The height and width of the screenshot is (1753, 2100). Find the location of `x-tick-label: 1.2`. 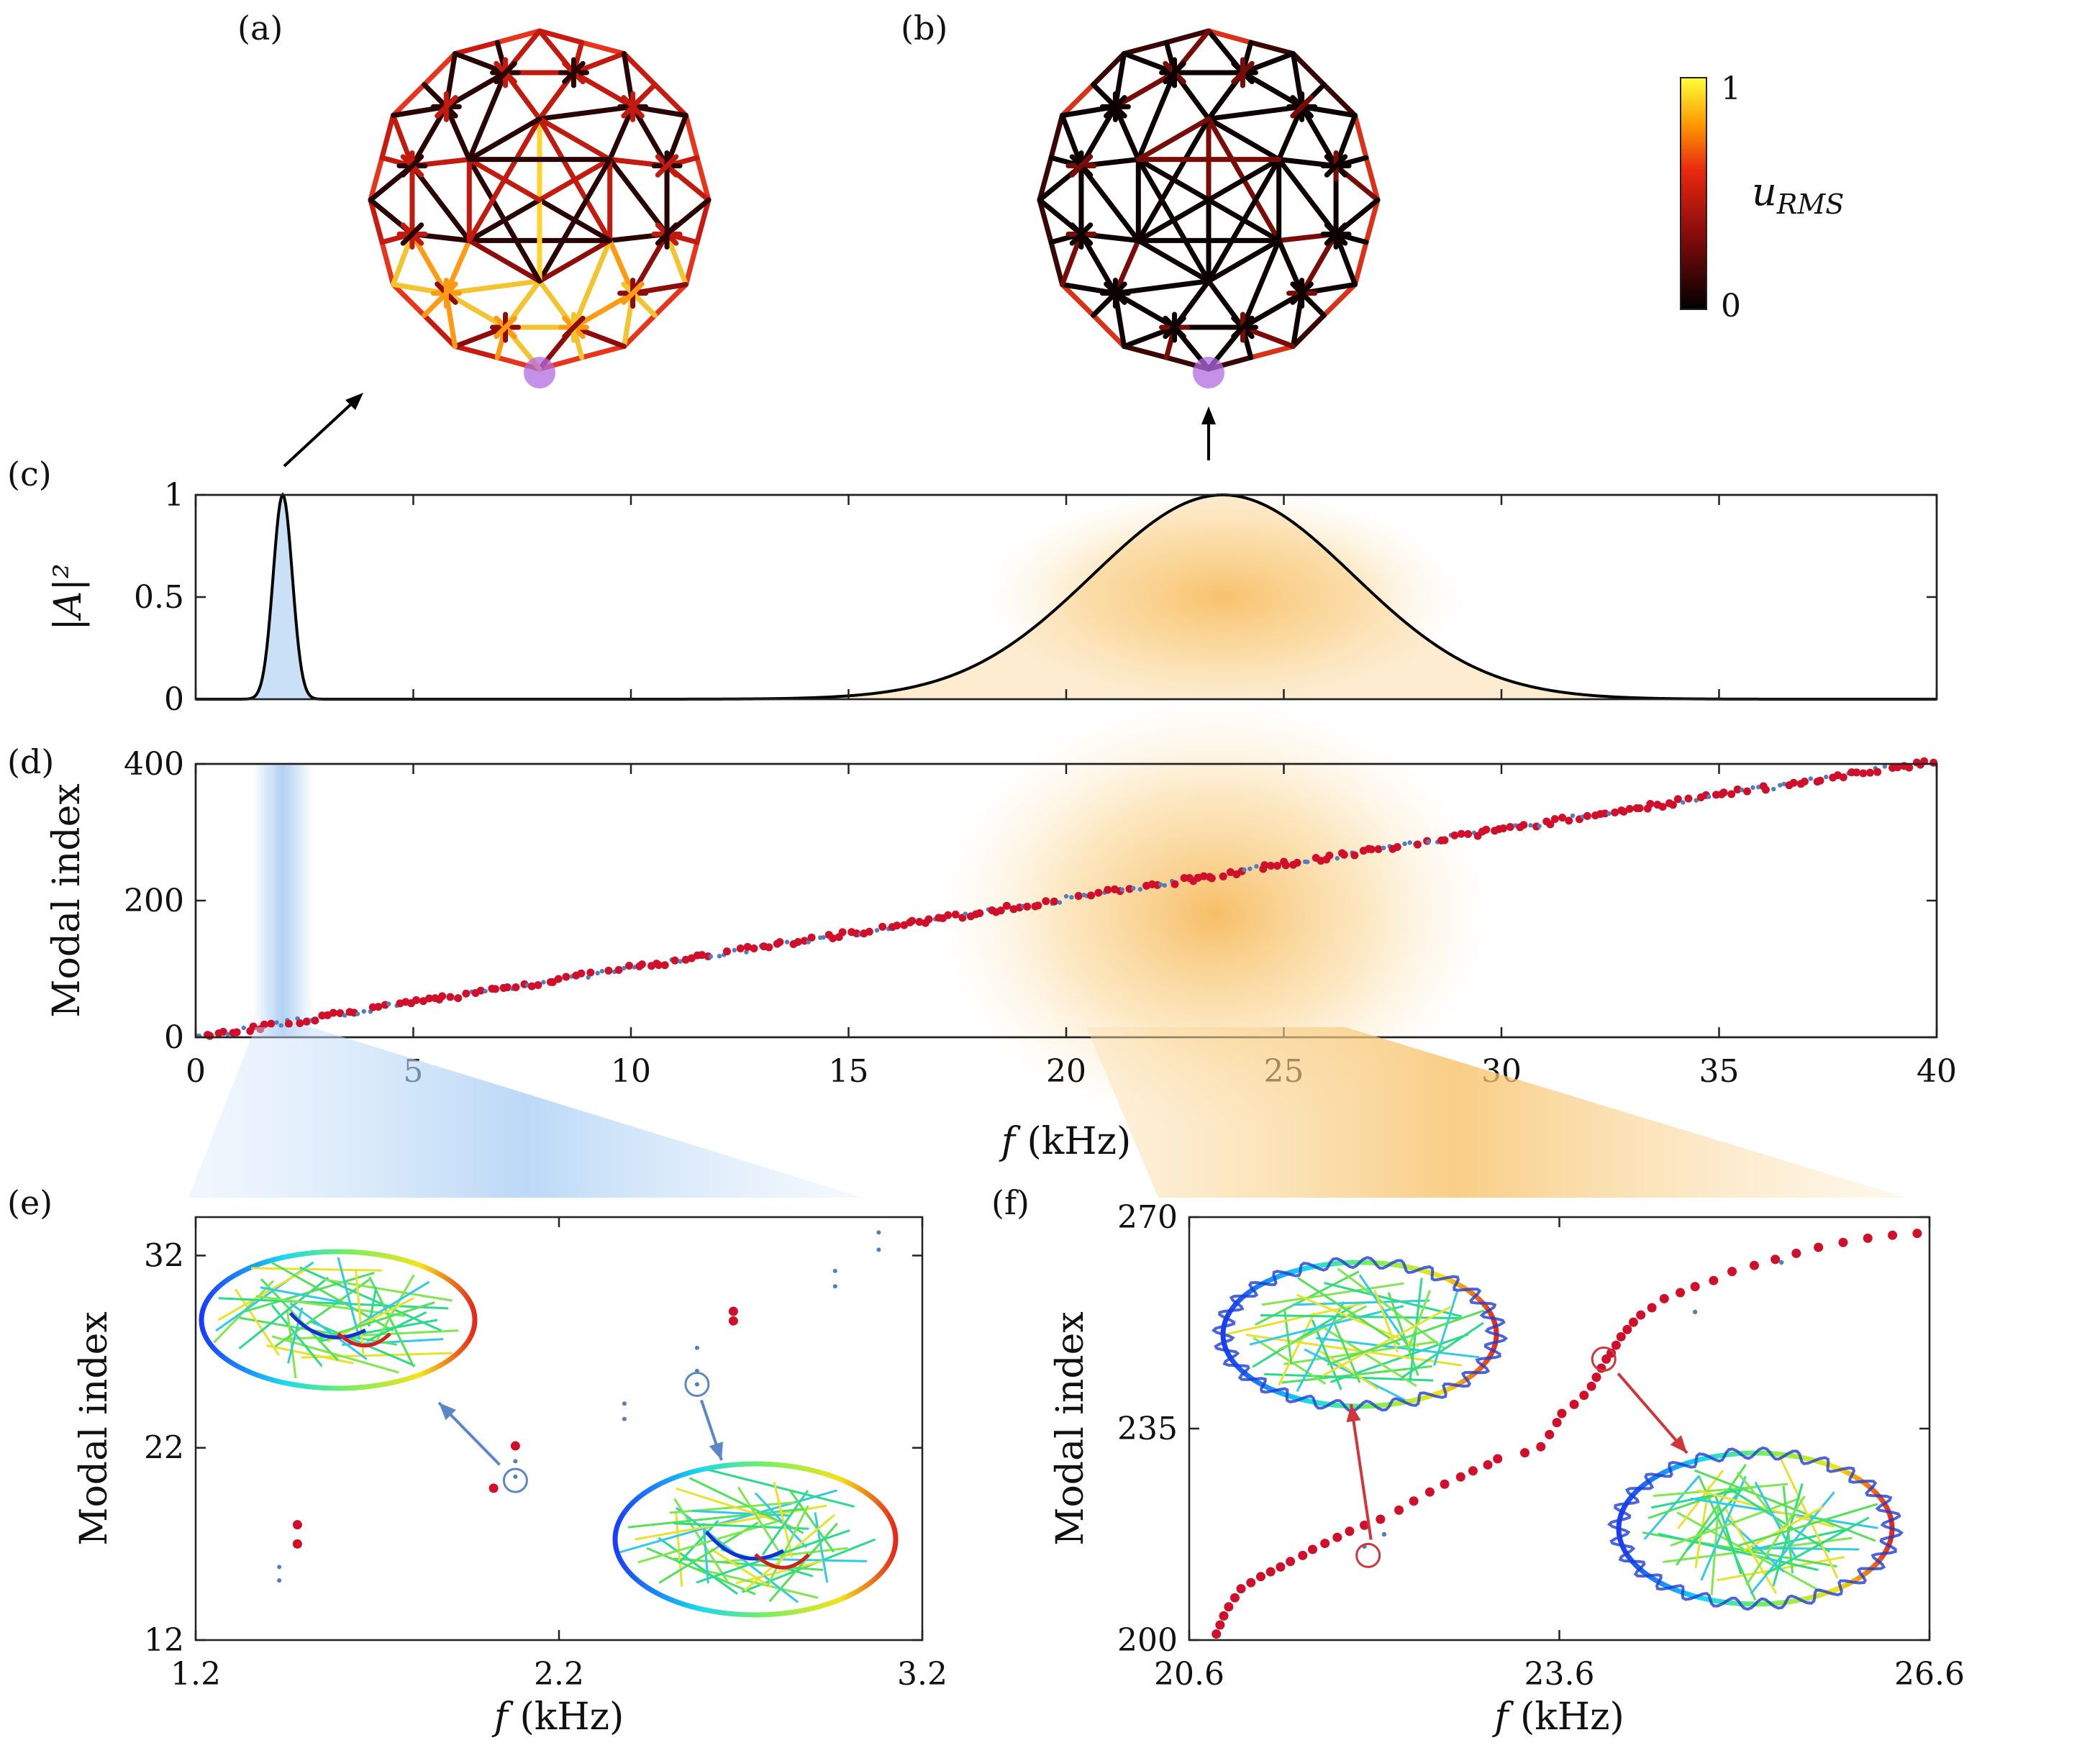

x-tick-label: 1.2 is located at coordinates (196, 1674).